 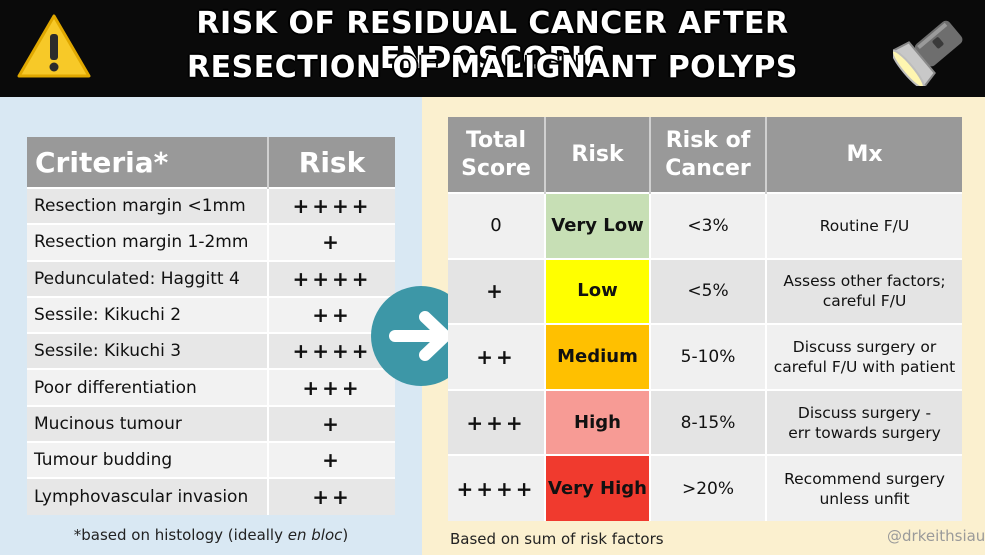 What do you see at coordinates (147, 205) in the screenshot?
I see `criterion-label: Resection margin <1mm` at bounding box center [147, 205].